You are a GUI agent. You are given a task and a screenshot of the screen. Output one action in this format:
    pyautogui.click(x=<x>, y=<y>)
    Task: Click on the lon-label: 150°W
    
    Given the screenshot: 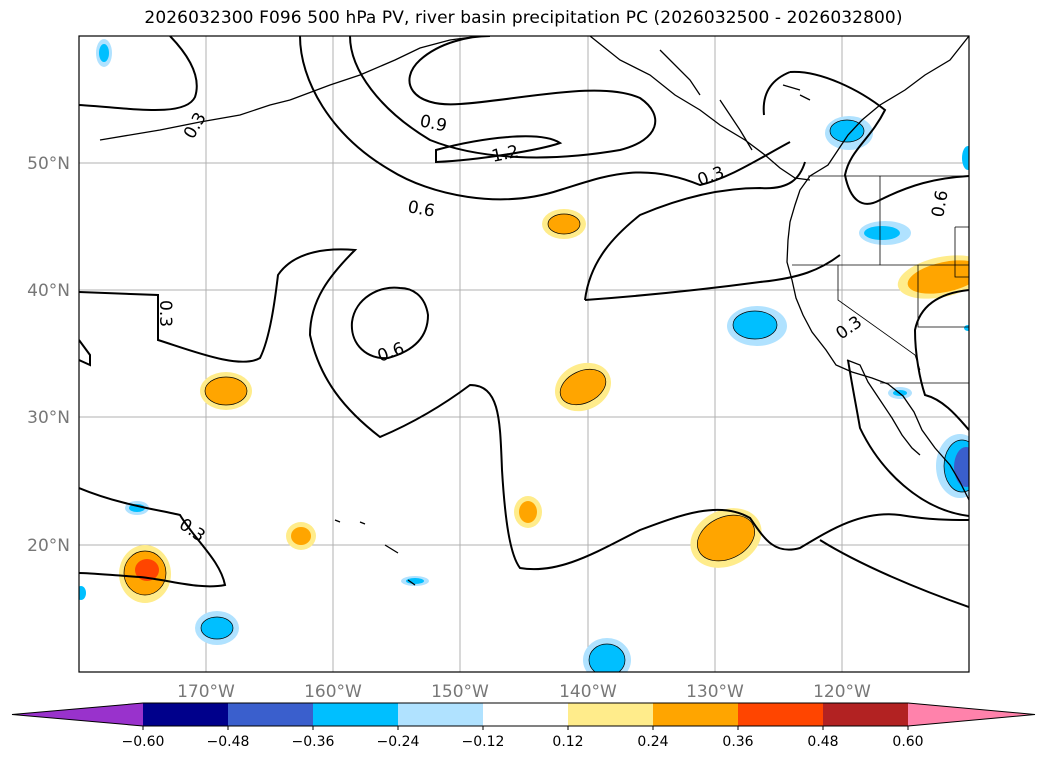 What is the action you would take?
    pyautogui.click(x=460, y=692)
    